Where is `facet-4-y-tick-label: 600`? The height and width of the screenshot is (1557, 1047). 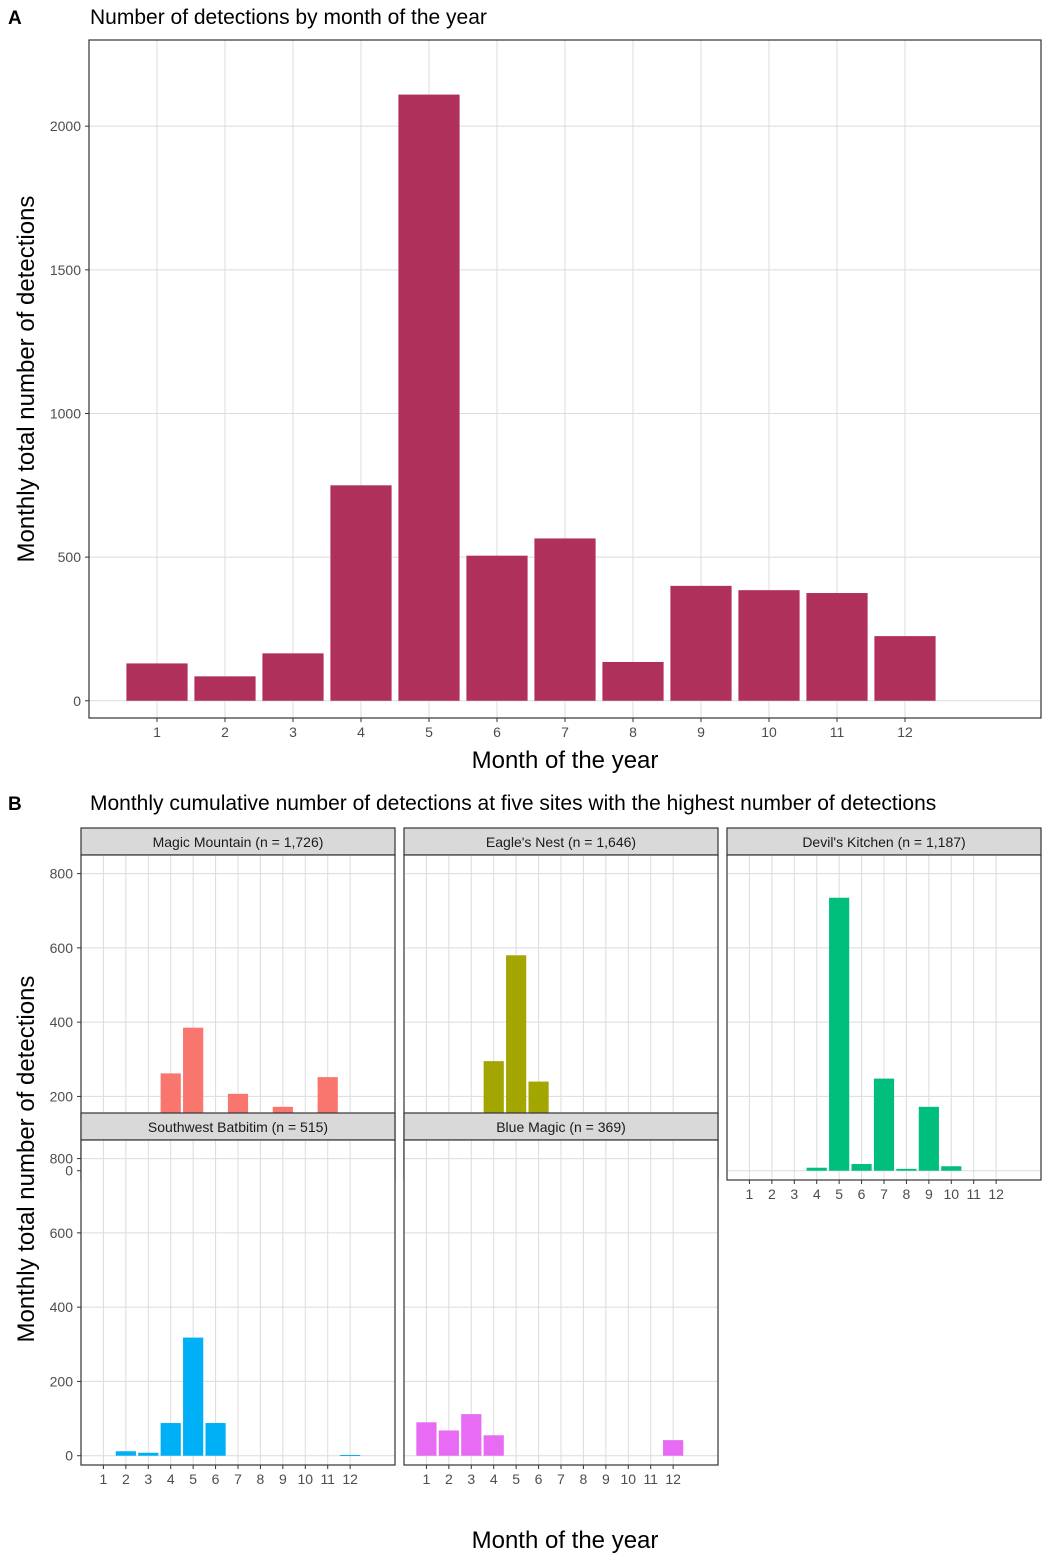
facet-4-y-tick-label: 600 is located at coordinates (62, 1233).